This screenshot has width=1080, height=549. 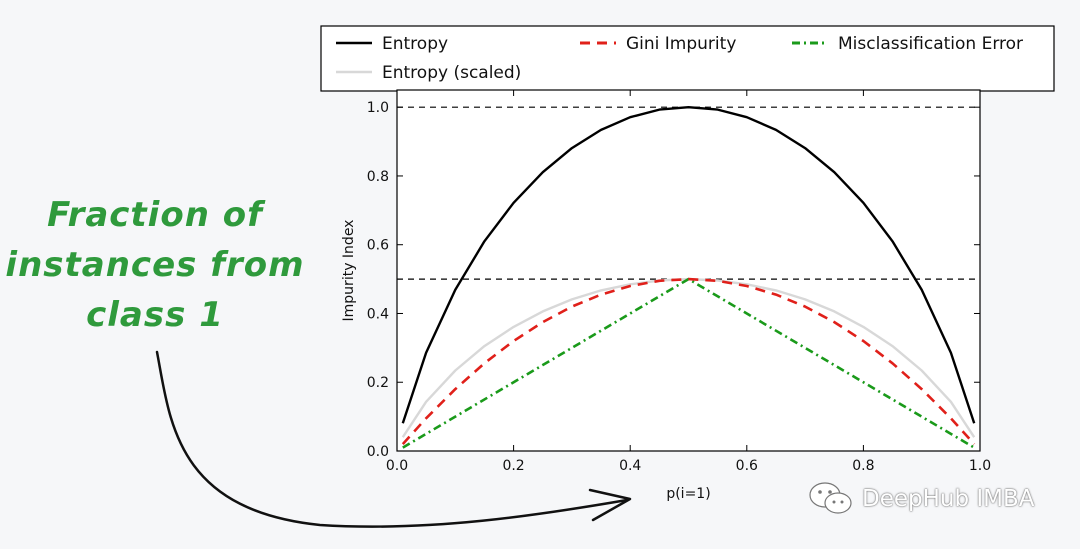 What do you see at coordinates (863, 466) in the screenshot?
I see `x-tick-label: 0.8` at bounding box center [863, 466].